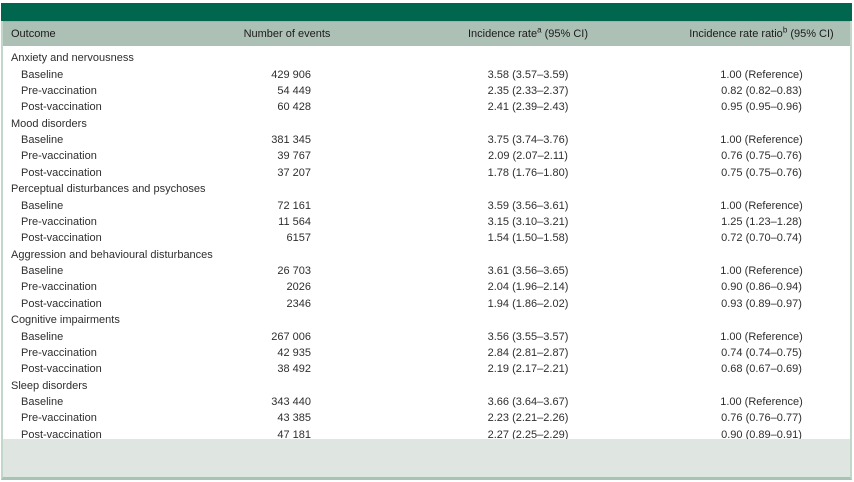 The image size is (854, 482). I want to click on events-cell: 54 449, so click(294, 90).